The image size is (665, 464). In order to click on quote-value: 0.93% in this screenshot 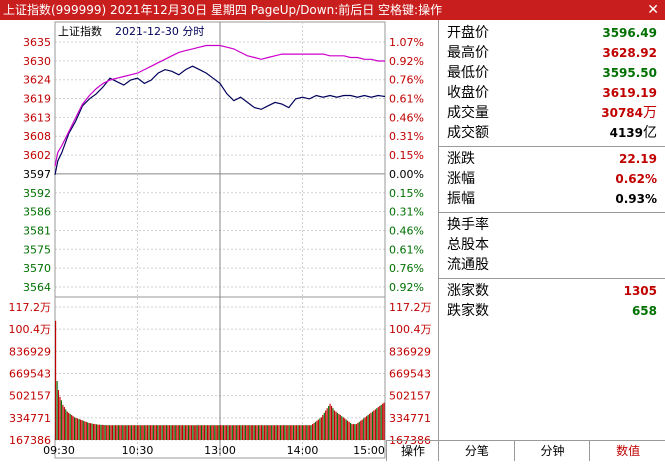, I will do `click(636, 199)`.